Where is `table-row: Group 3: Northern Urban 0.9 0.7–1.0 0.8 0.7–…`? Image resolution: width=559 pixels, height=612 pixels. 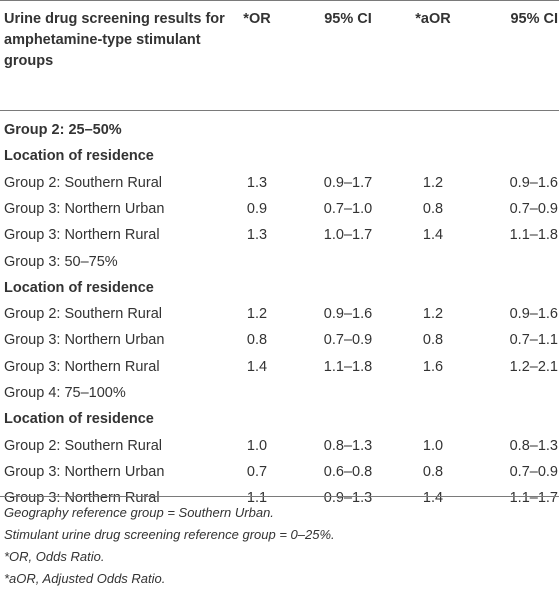 table-row: Group 3: Northern Urban 0.9 0.7–1.0 0.8 0.7–… is located at coordinates (279, 209).